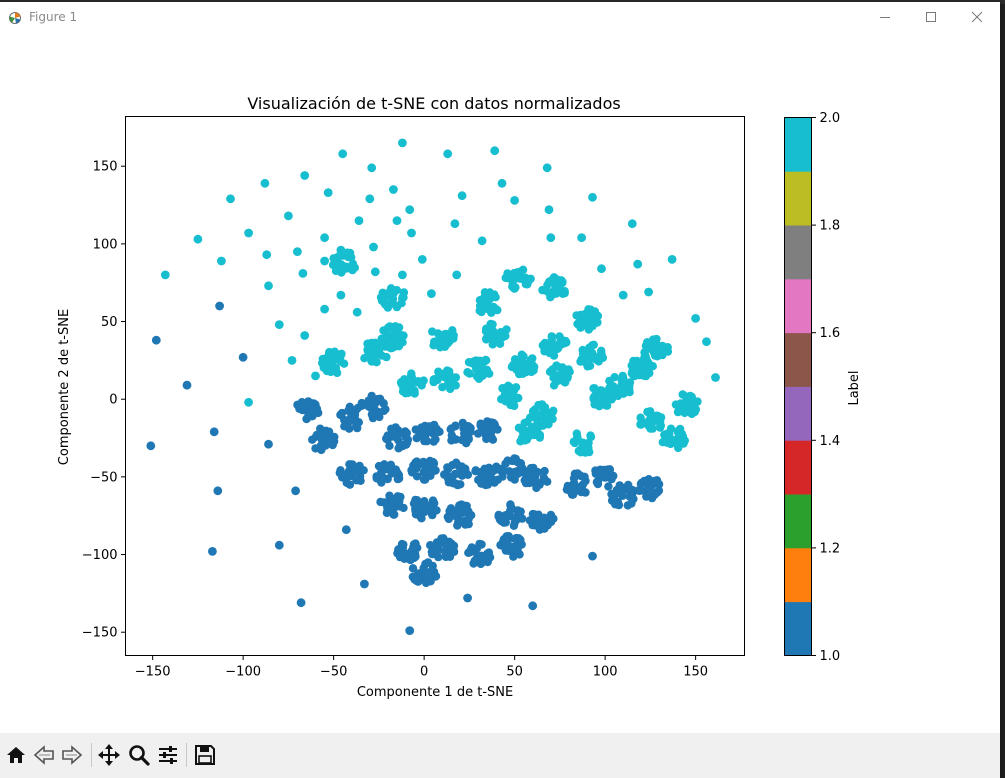 This screenshot has width=1005, height=778. What do you see at coordinates (168, 755) in the screenshot?
I see `configure-subplots-button` at bounding box center [168, 755].